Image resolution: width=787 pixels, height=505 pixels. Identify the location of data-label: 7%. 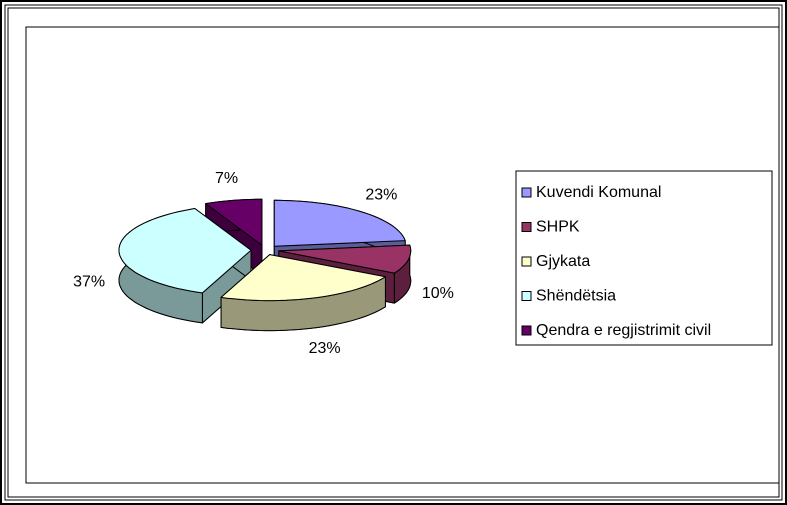
(226, 178).